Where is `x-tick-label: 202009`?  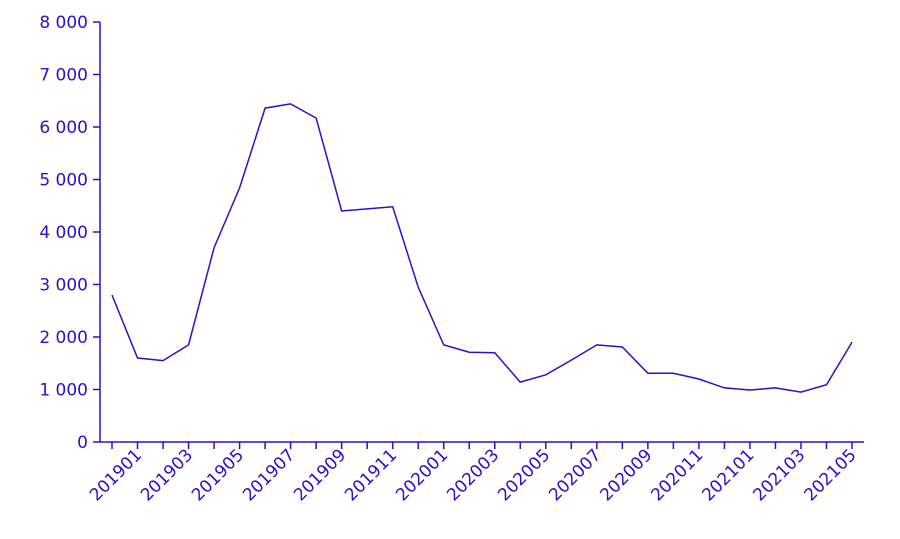 x-tick-label: 202009 is located at coordinates (626, 475).